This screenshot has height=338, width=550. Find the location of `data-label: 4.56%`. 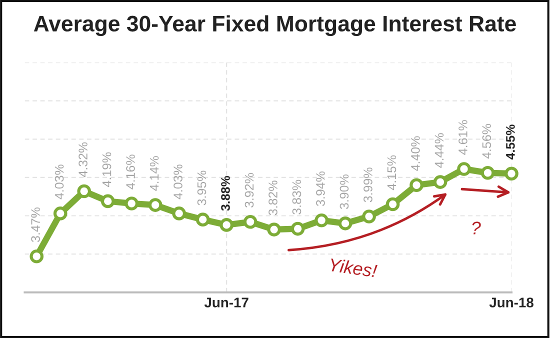

data-label: 4.56% is located at coordinates (487, 141).